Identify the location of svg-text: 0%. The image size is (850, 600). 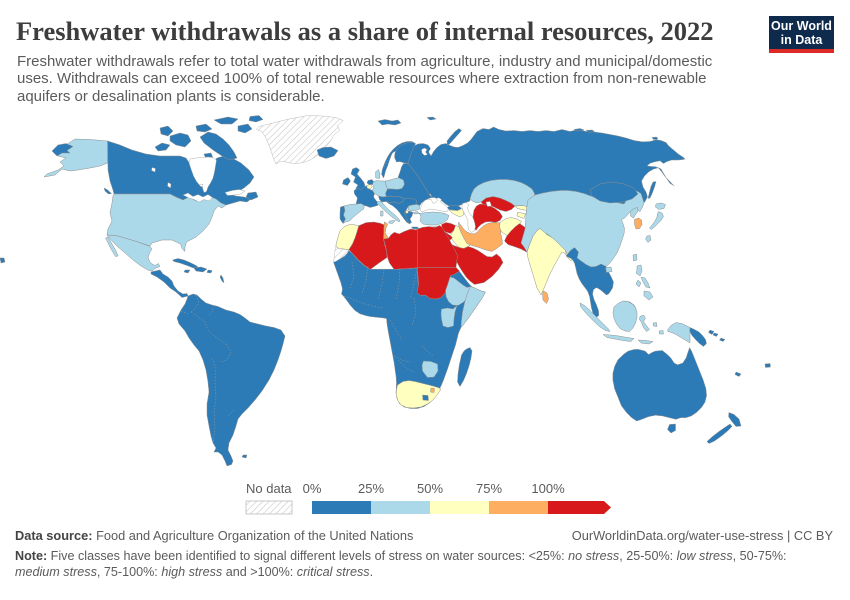
(312, 488).